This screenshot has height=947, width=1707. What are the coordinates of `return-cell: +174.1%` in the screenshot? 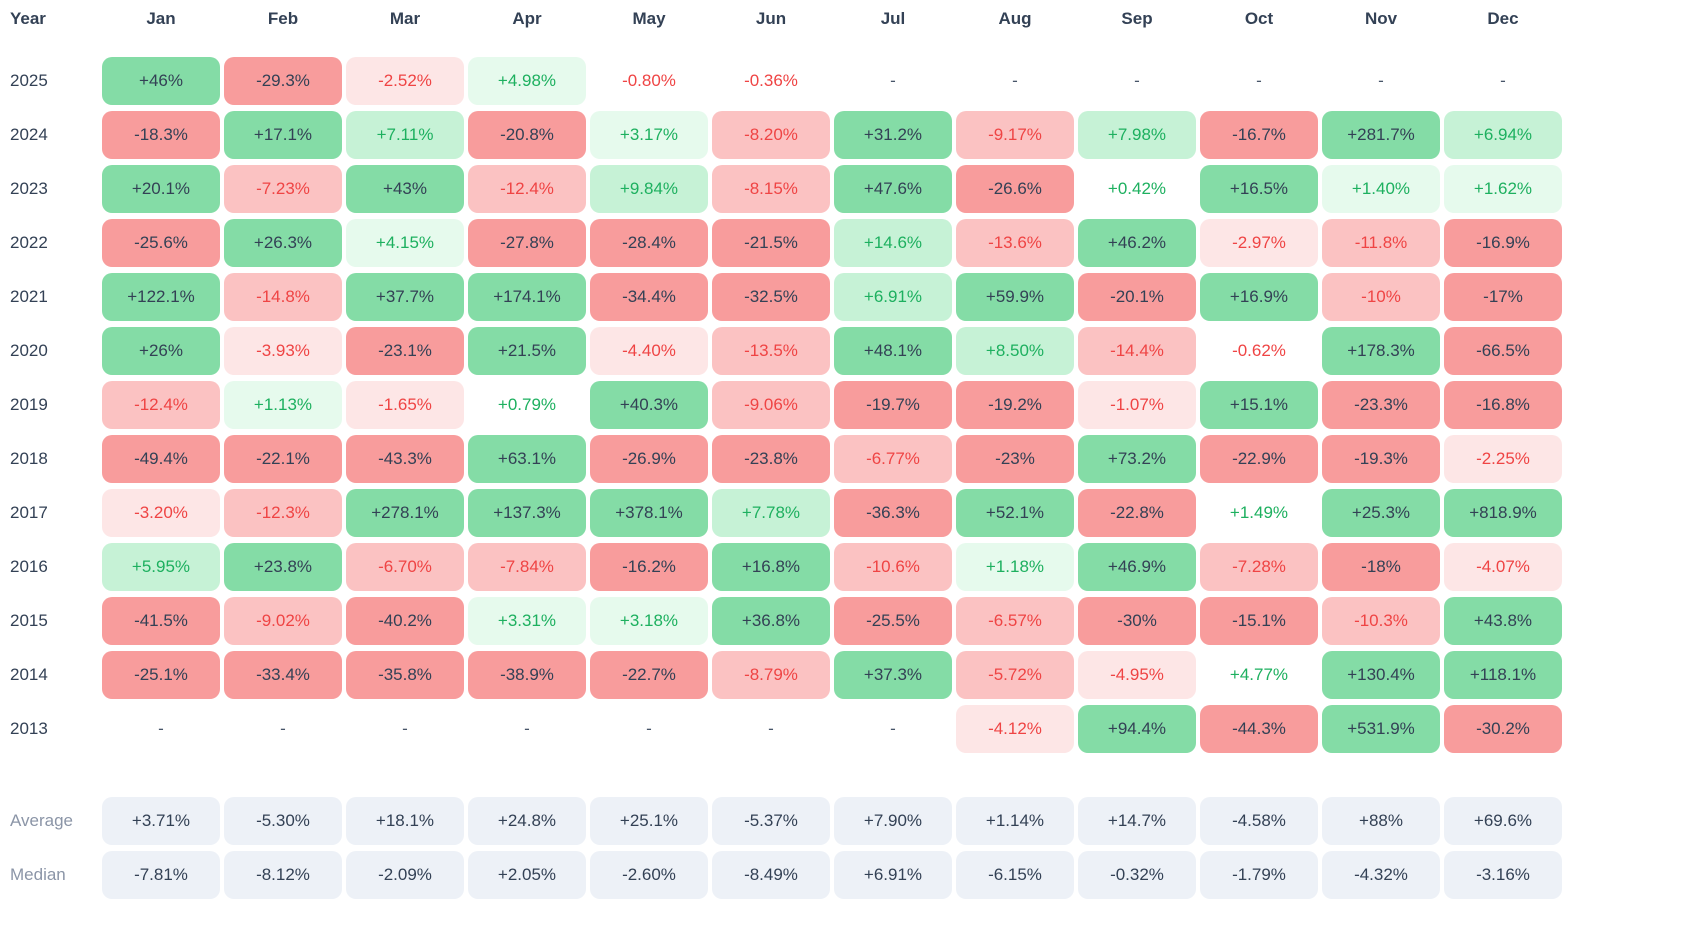 It's located at (527, 297).